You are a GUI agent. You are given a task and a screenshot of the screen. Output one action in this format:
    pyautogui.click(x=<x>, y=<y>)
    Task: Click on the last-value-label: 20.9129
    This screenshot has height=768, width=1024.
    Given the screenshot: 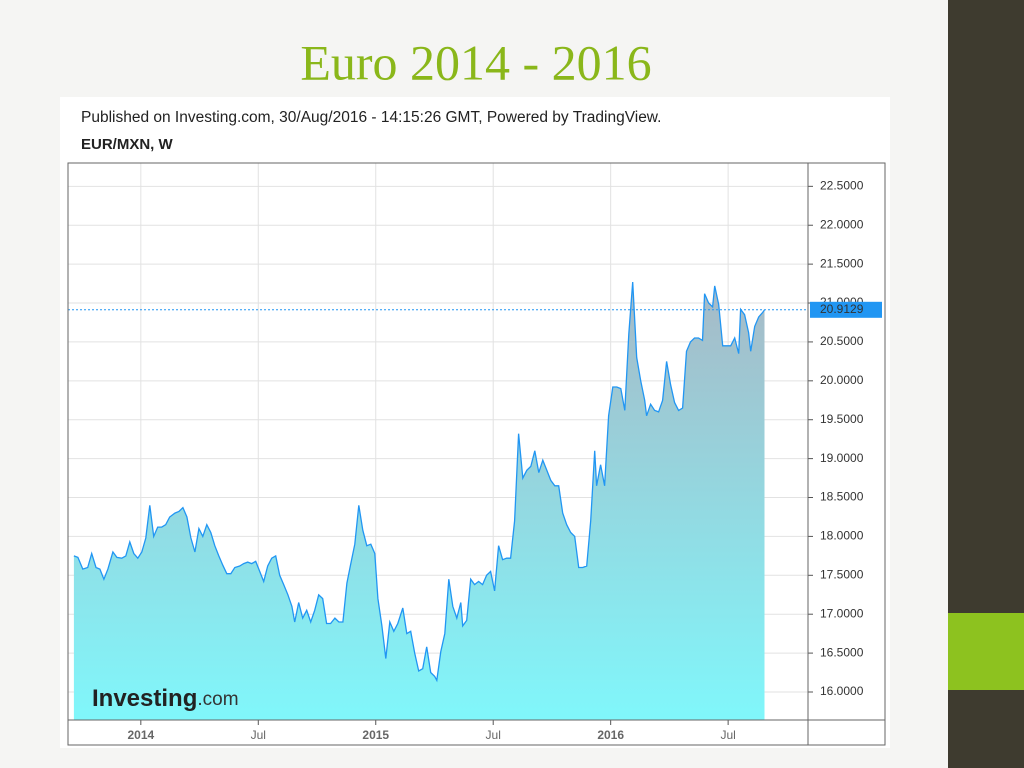 What is the action you would take?
    pyautogui.click(x=842, y=309)
    